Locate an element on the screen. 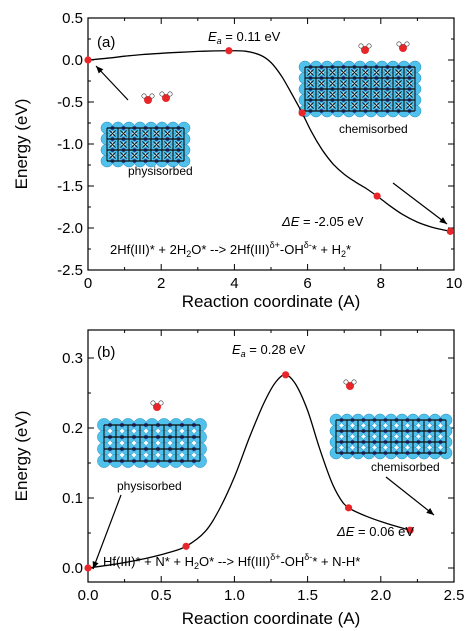 Image resolution: width=471 pixels, height=631 pixels. x-tick-label: 2.5 is located at coordinates (454, 595).